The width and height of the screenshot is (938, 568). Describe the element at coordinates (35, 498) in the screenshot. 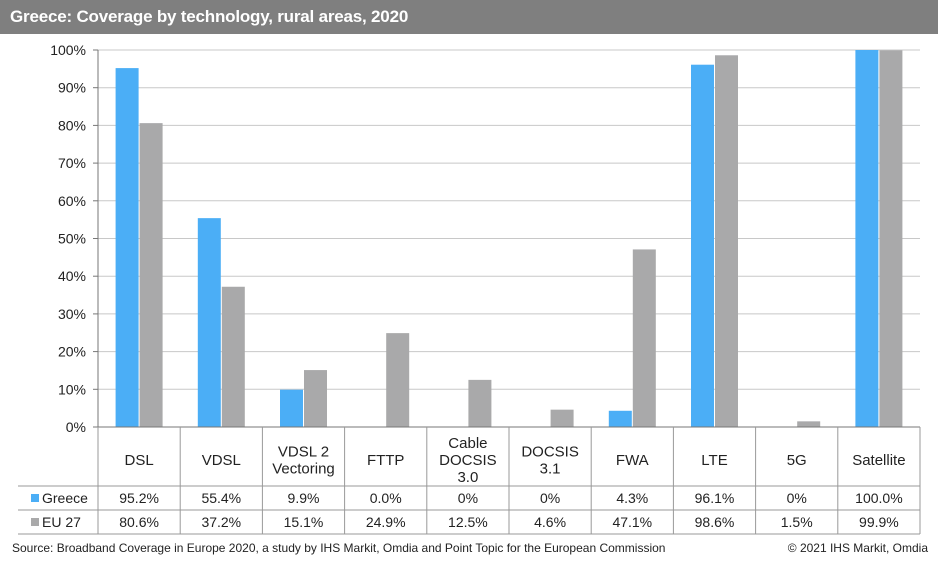

I see `legend-swatch-greece` at that location.